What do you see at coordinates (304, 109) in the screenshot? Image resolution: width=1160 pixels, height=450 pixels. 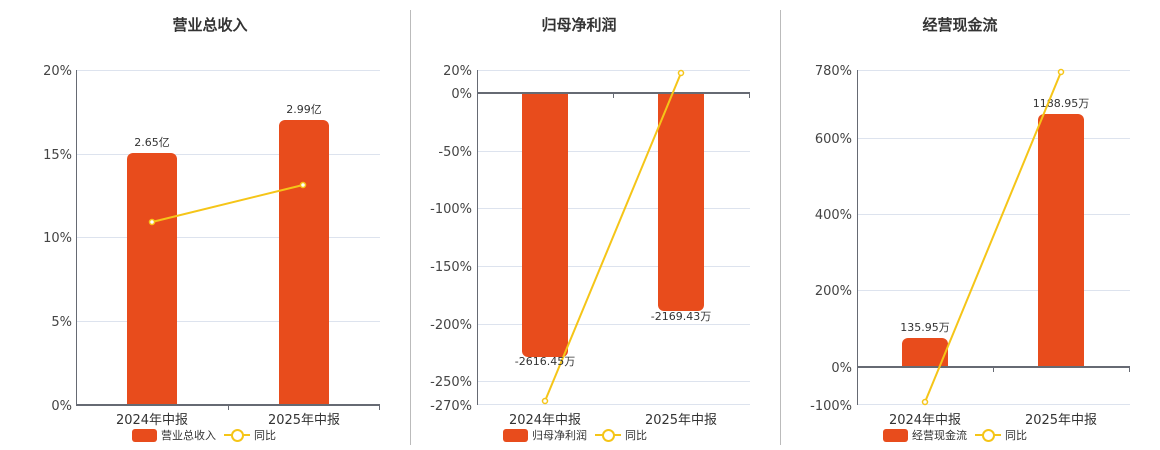 I see `svg-text: 2.99亿` at bounding box center [304, 109].